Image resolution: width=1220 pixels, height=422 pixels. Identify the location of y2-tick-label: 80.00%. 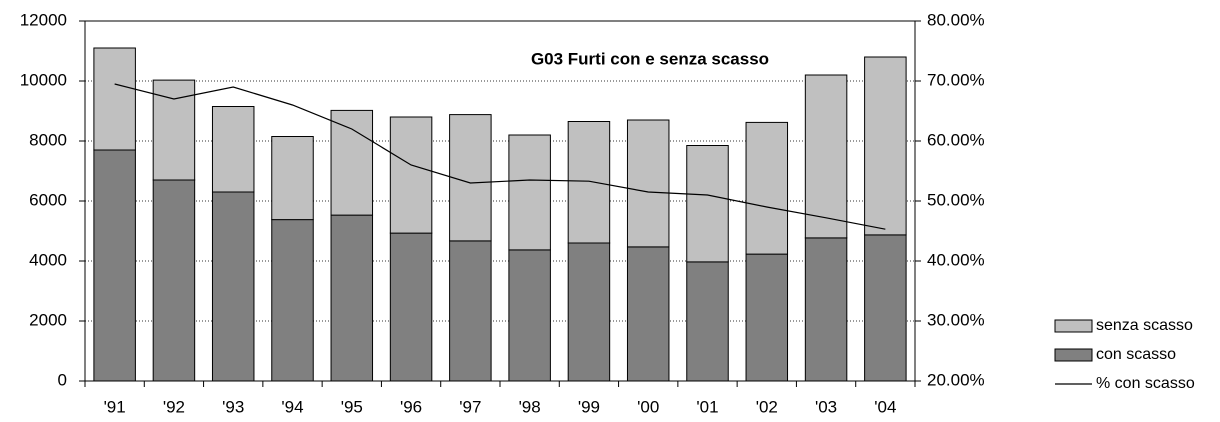
(956, 19).